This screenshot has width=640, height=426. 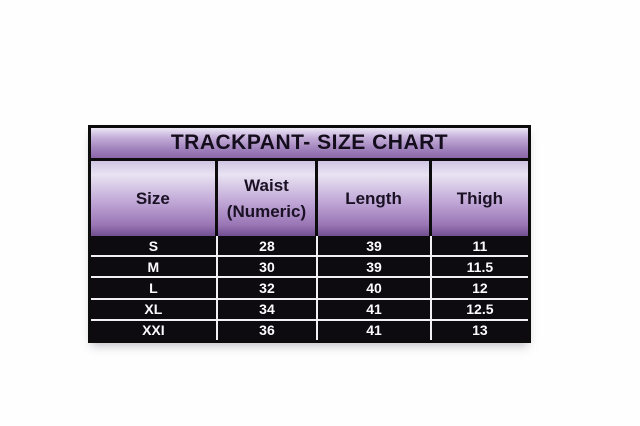 I want to click on table-row-s: S 28 39 11, so click(x=309, y=246).